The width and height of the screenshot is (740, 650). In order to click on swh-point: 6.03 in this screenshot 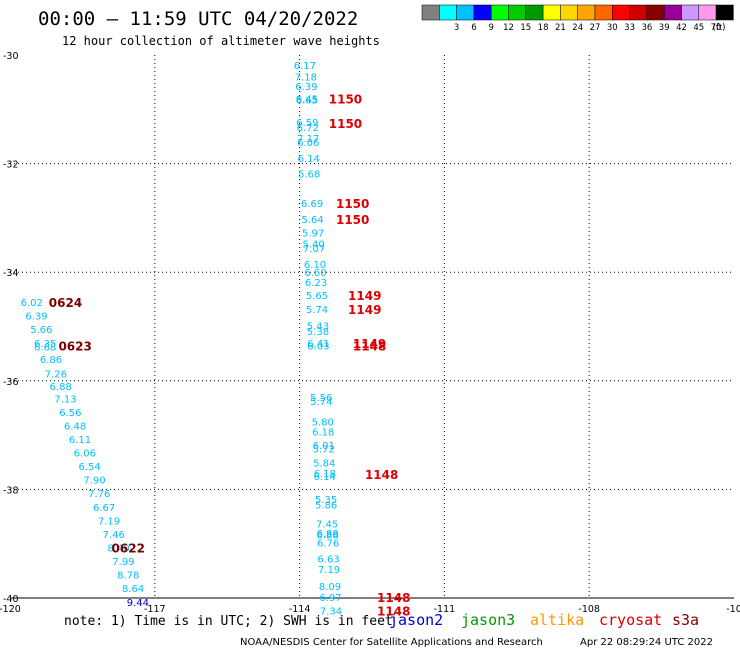, I will do `click(318, 347)`.